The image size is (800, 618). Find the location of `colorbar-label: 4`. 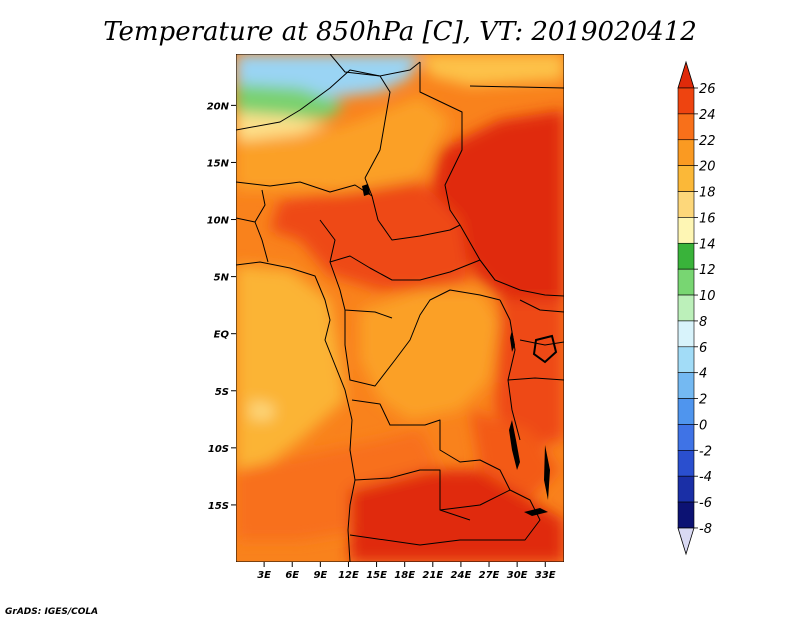

colorbar-label: 4 is located at coordinates (703, 374).